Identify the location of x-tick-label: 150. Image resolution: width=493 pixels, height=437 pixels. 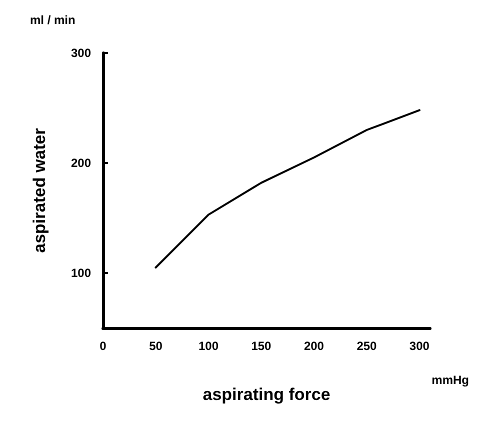
(261, 346).